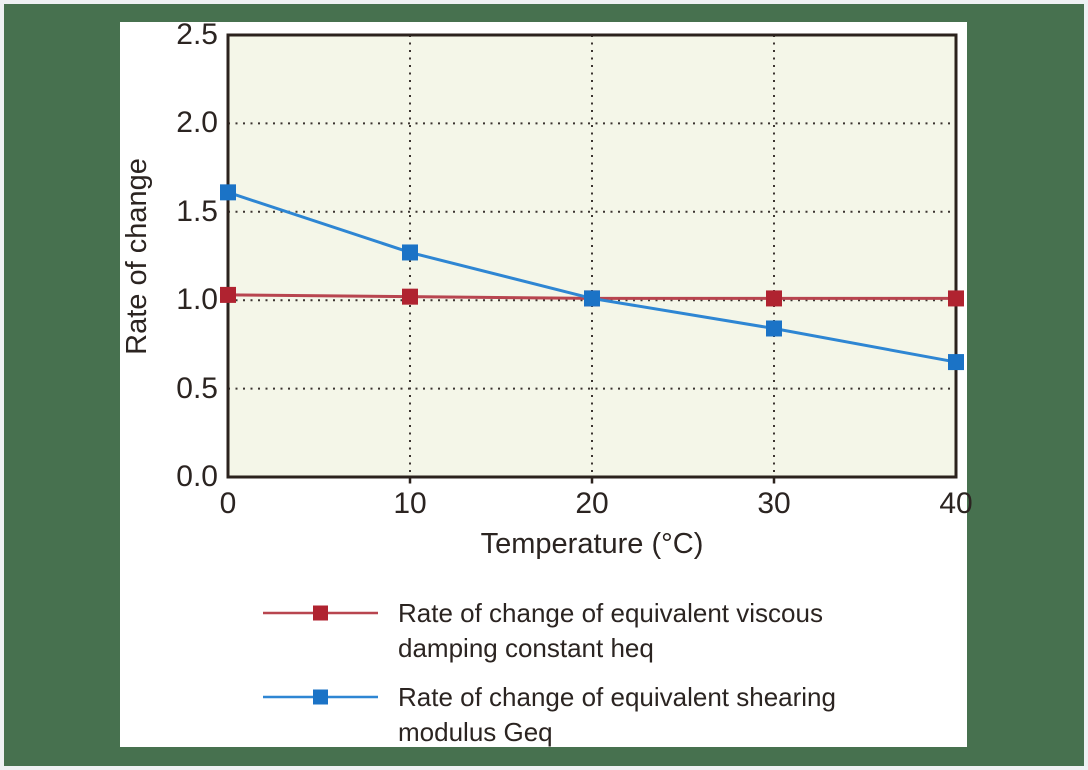 The image size is (1088, 770). Describe the element at coordinates (197, 34) in the screenshot. I see `y-tick-label: 2.5` at that location.